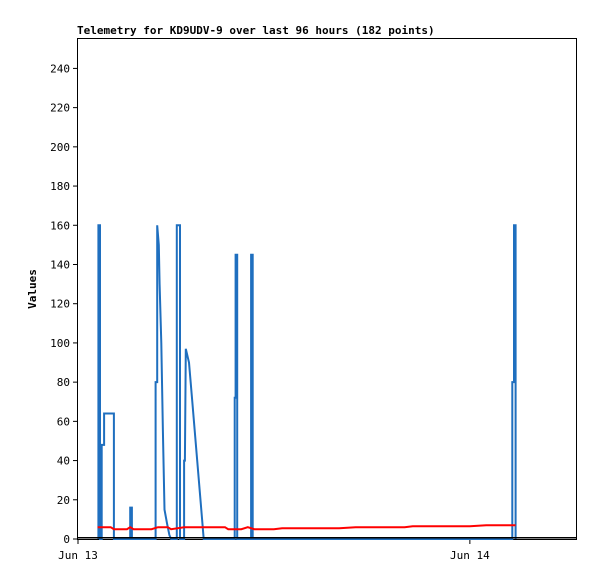  What do you see at coordinates (63, 500) in the screenshot?
I see `y-tick-label: 20` at bounding box center [63, 500].